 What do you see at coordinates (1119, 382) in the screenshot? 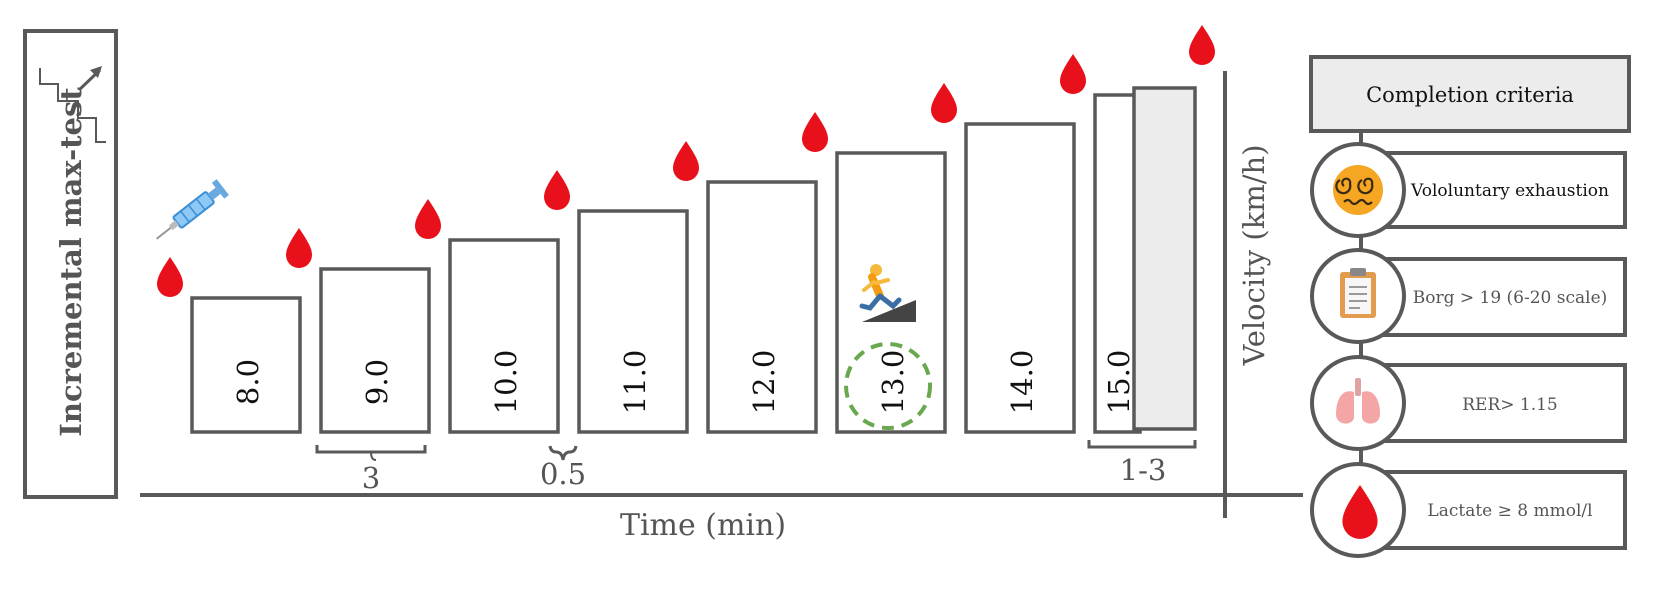
I see `stage-velocity-label: 15.0` at bounding box center [1119, 382].